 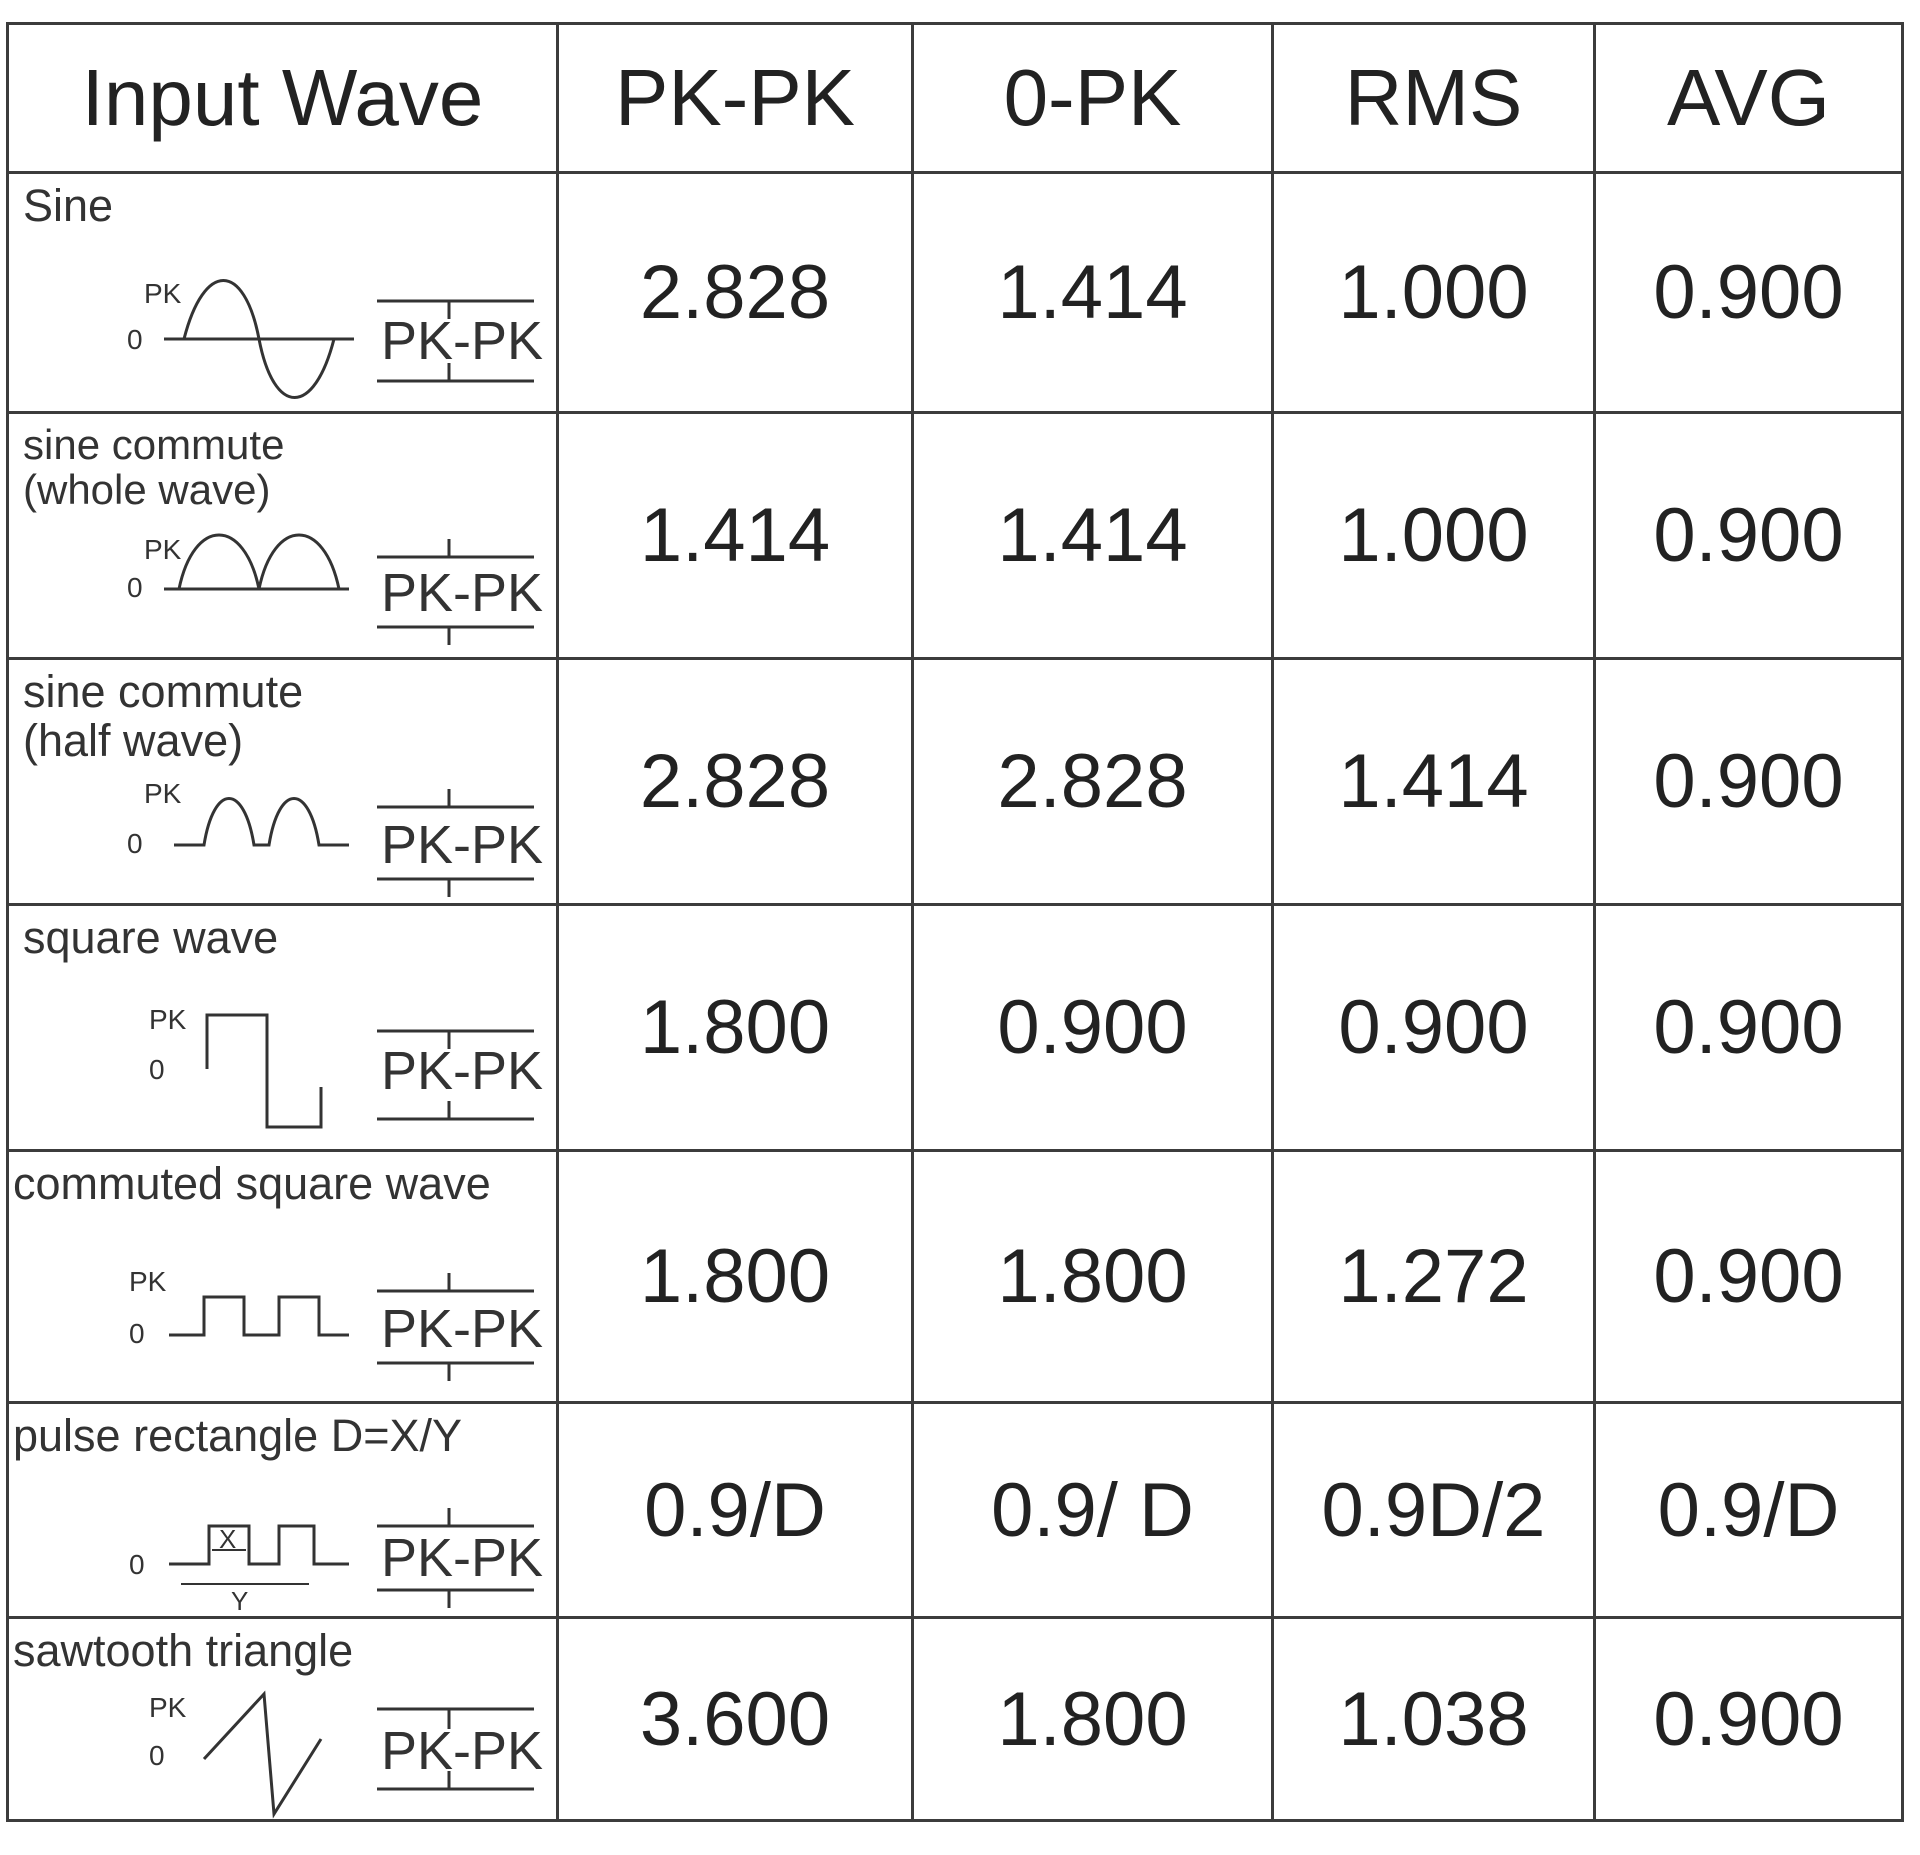 What do you see at coordinates (183, 1650) in the screenshot?
I see `wave-name: sawtooth triangle` at bounding box center [183, 1650].